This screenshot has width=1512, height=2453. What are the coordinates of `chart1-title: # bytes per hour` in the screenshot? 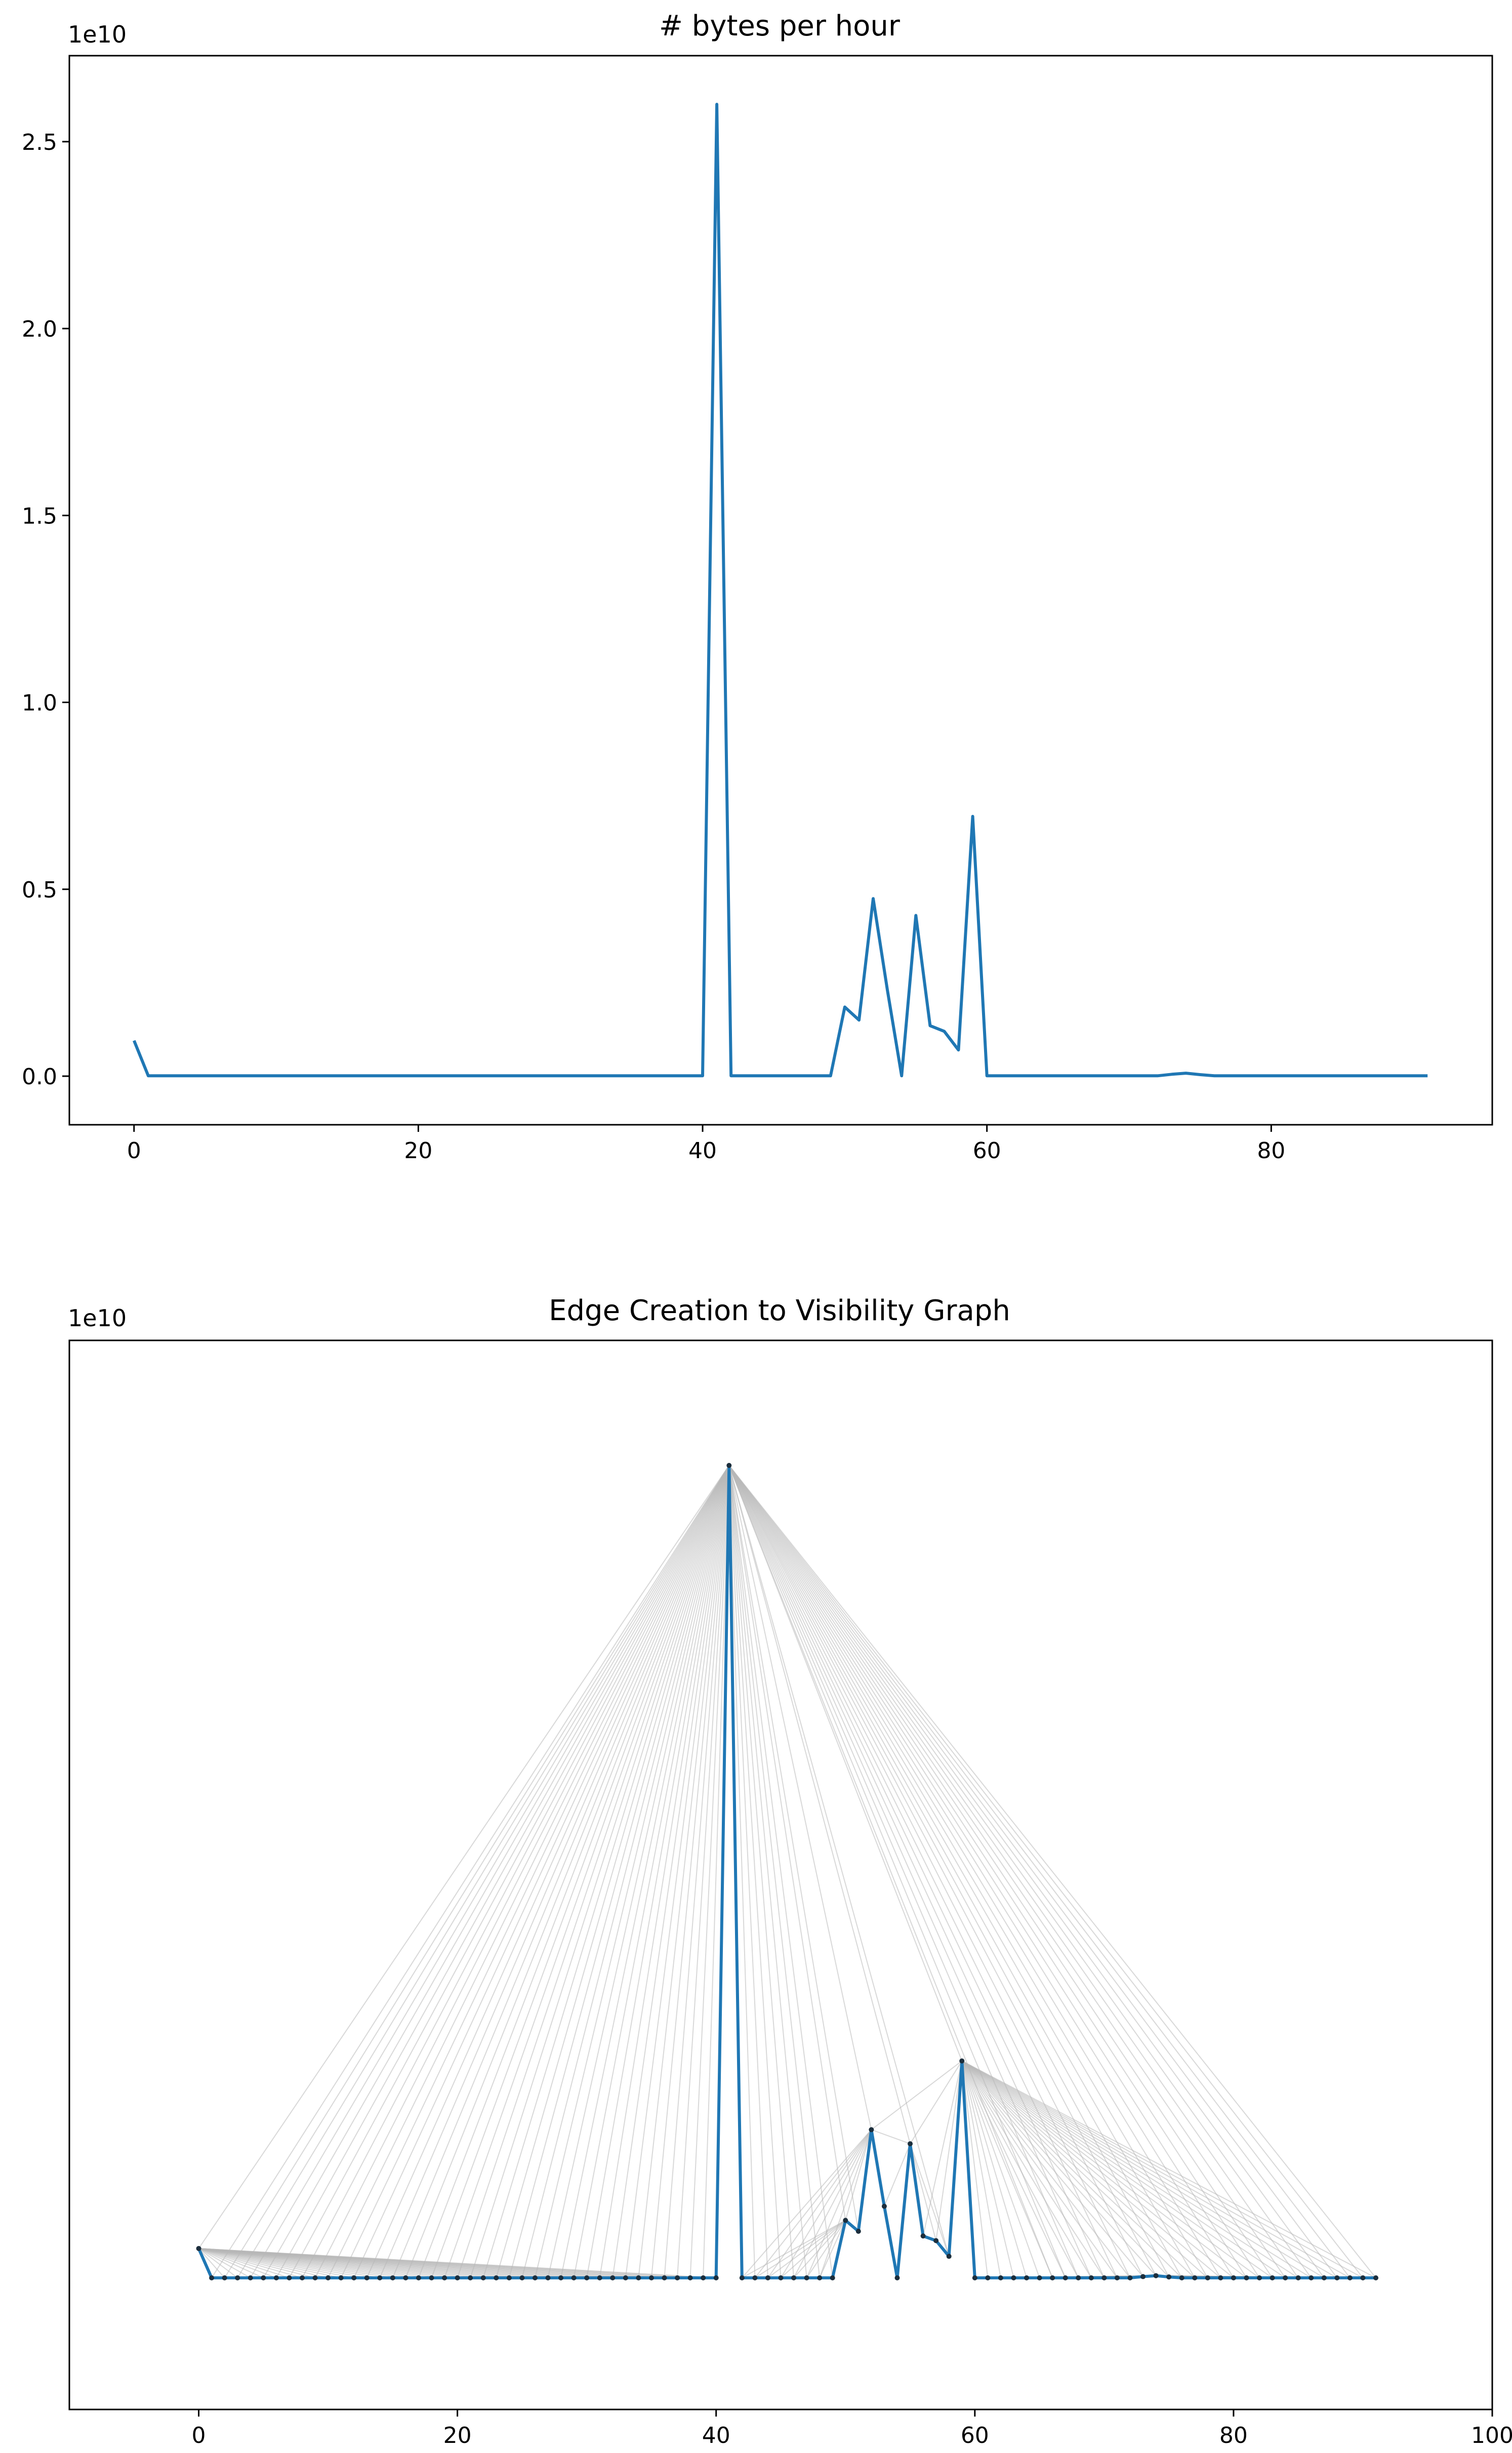 It's located at (780, 26).